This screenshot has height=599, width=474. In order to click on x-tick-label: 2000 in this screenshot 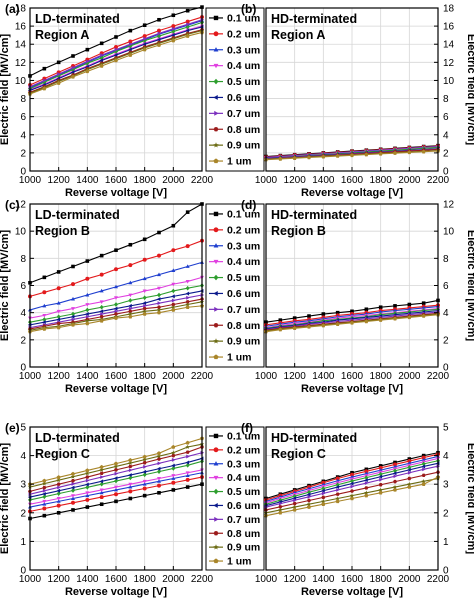, I will do `click(173, 579)`.